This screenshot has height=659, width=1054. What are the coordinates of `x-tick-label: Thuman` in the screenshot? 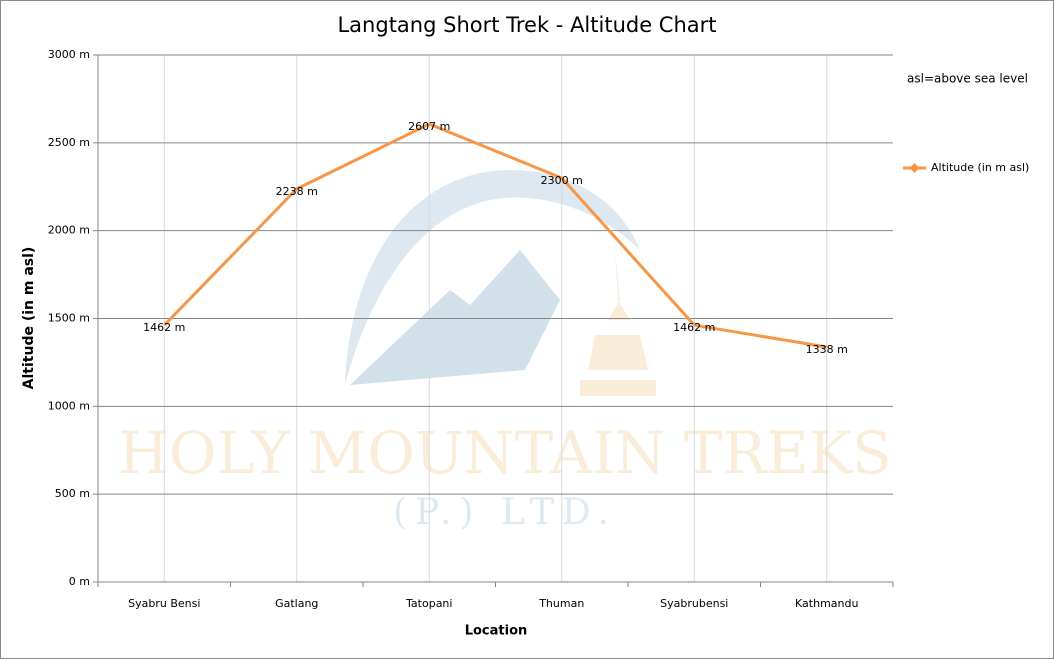 It's located at (561, 603).